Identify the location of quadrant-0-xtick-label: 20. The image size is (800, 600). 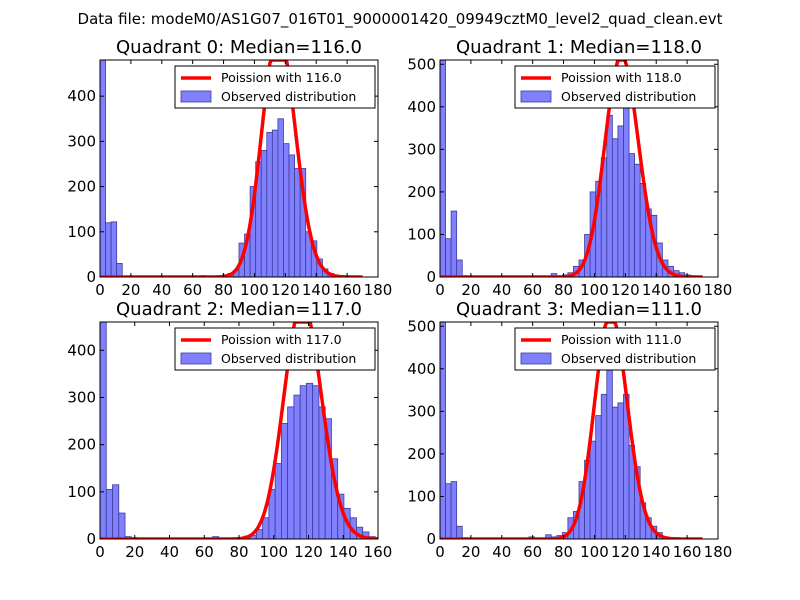
(130, 290).